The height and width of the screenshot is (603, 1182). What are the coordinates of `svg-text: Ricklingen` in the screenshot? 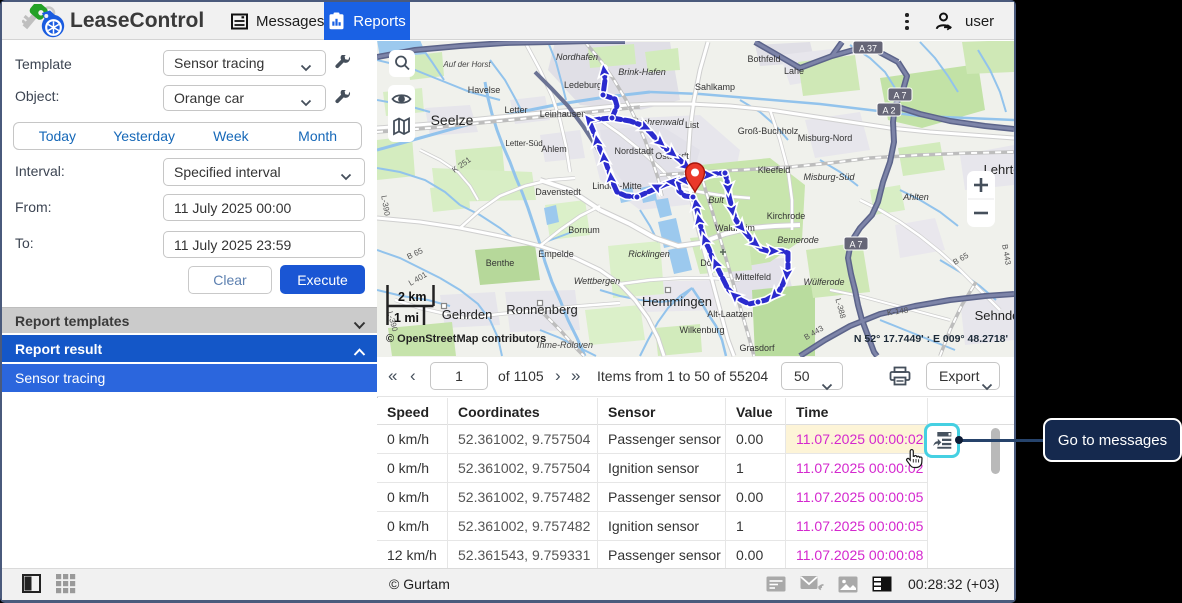 It's located at (649, 254).